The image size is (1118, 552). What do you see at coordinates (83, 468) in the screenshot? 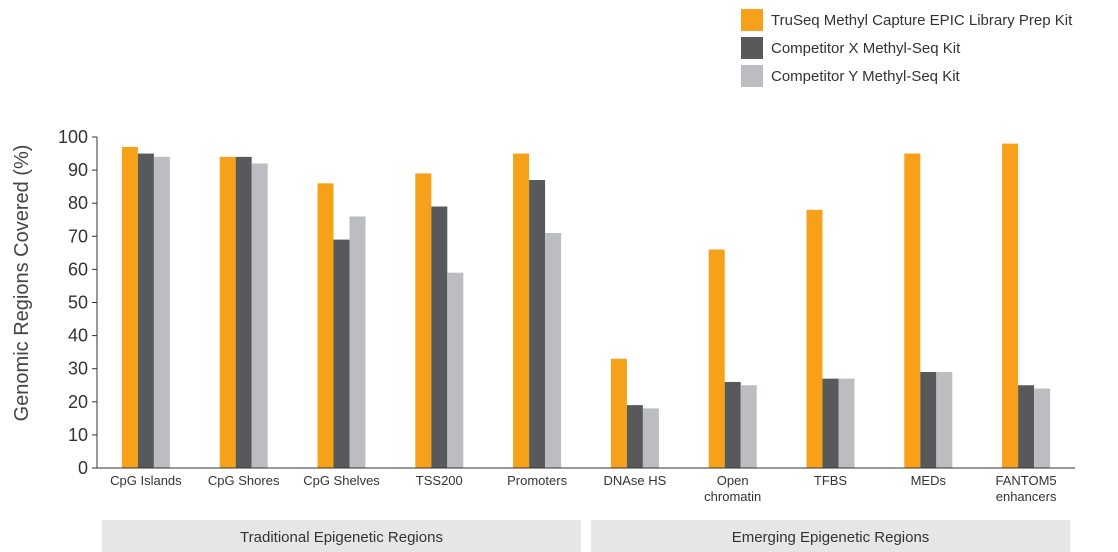
I see `y-tick-label: 0` at bounding box center [83, 468].